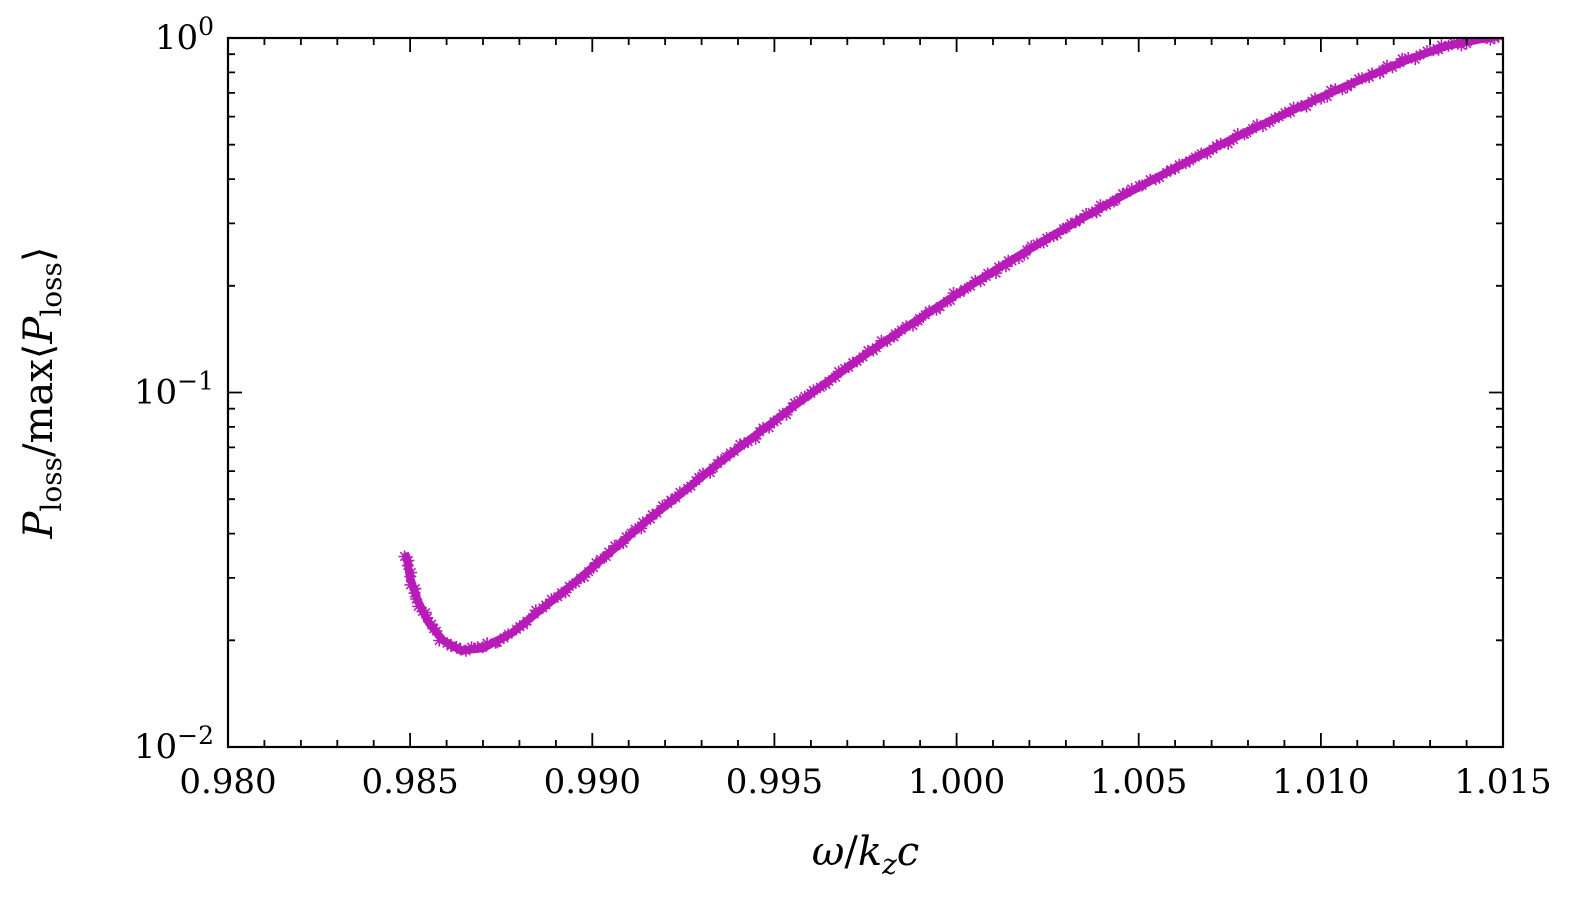 The width and height of the screenshot is (1575, 906). I want to click on y-axis-label: Ploss/max⟨Ploss⟩, so click(42, 392).